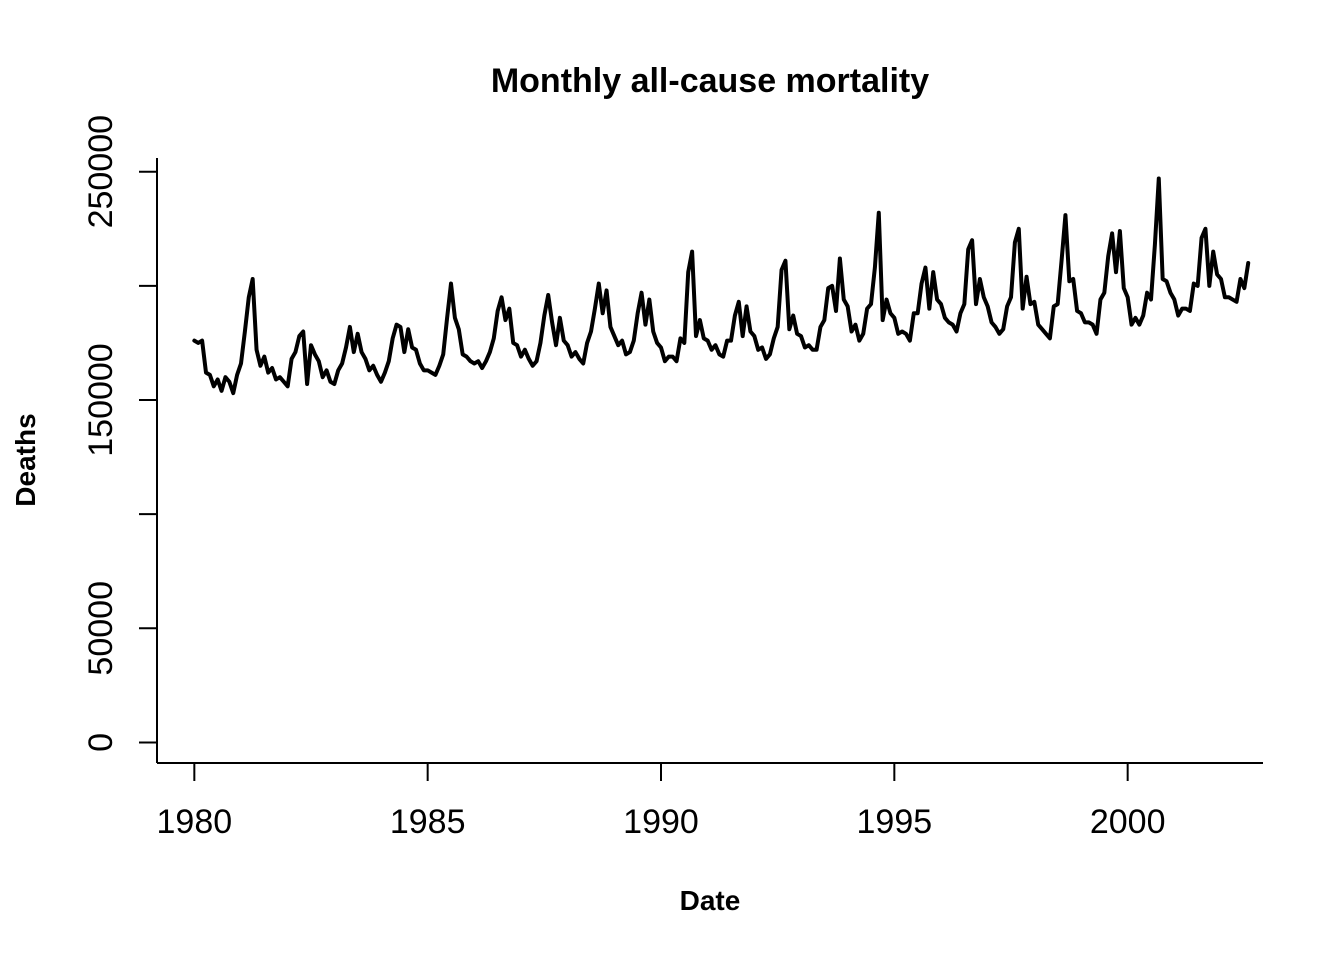 This screenshot has width=1344, height=960. Describe the element at coordinates (25, 459) in the screenshot. I see `y-axis-label: Deaths` at that location.